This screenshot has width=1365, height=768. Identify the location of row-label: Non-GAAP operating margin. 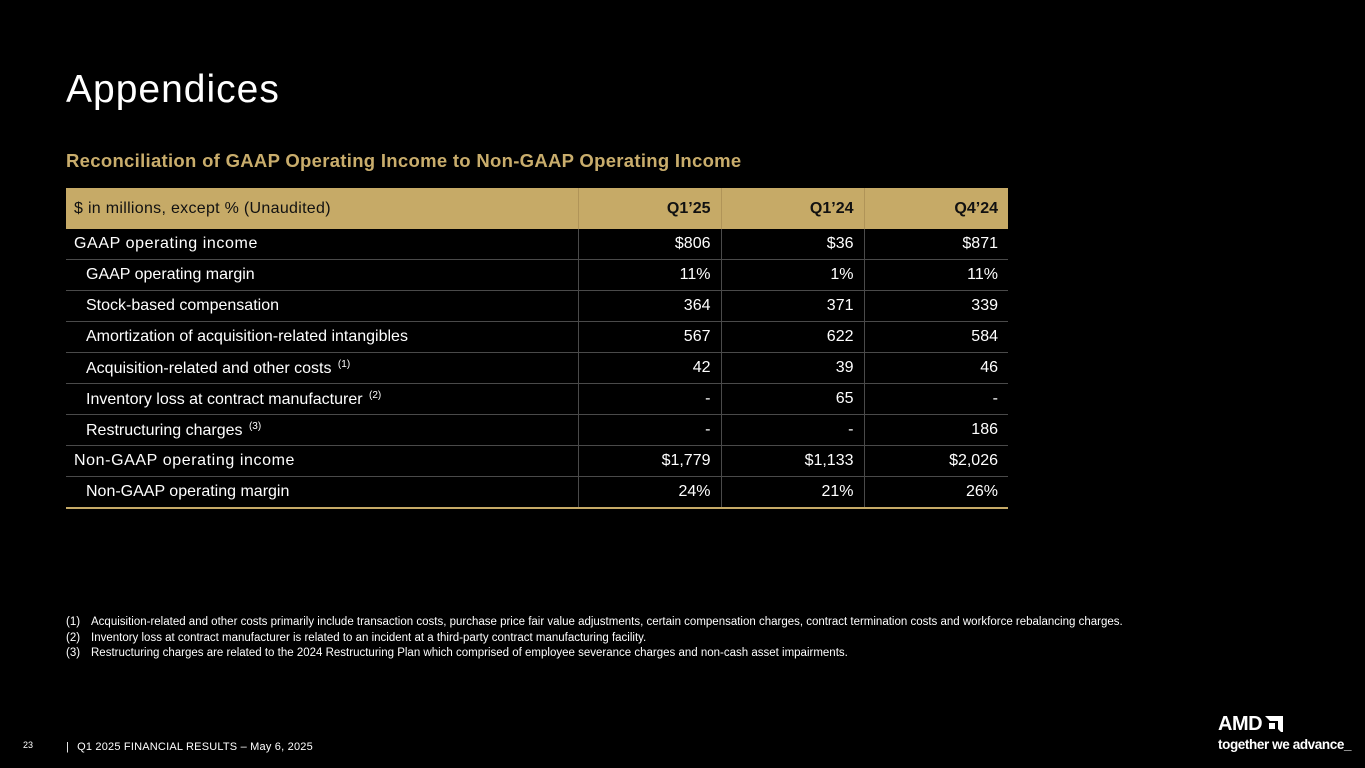
(322, 492).